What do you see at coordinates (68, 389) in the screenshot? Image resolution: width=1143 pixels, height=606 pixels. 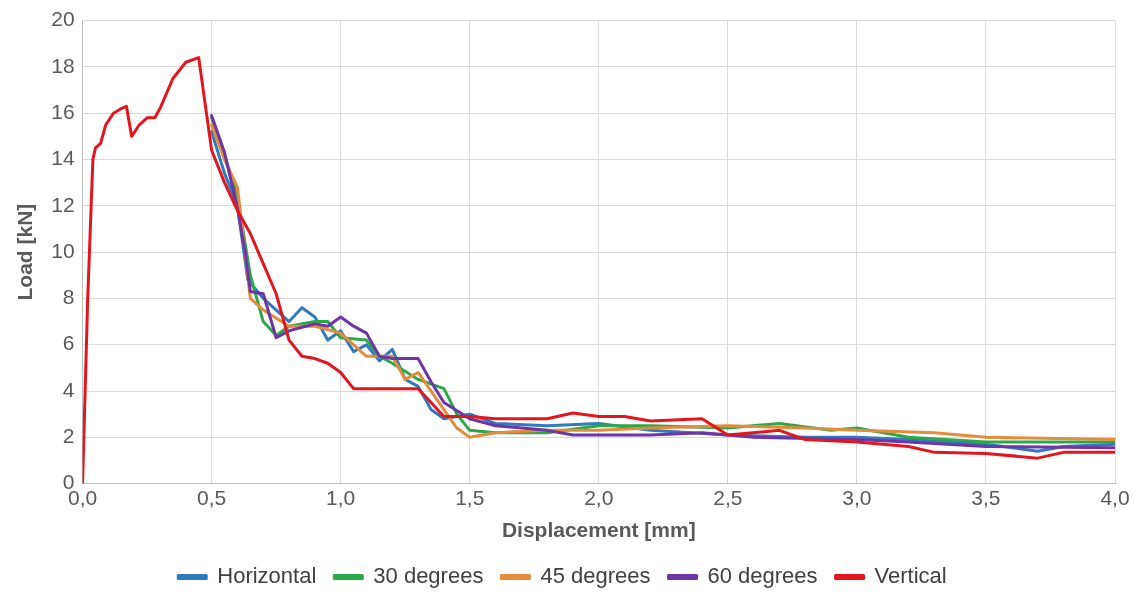 I see `y-tick-label: 4` at bounding box center [68, 389].